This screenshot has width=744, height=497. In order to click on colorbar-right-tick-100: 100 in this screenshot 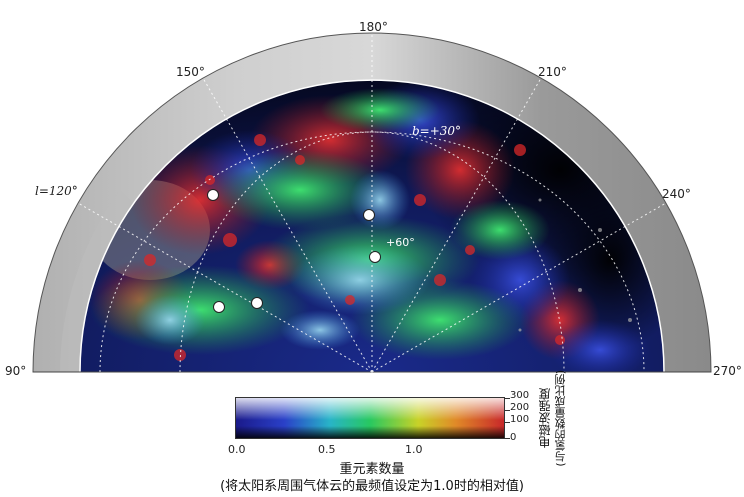, I will do `click(520, 419)`.